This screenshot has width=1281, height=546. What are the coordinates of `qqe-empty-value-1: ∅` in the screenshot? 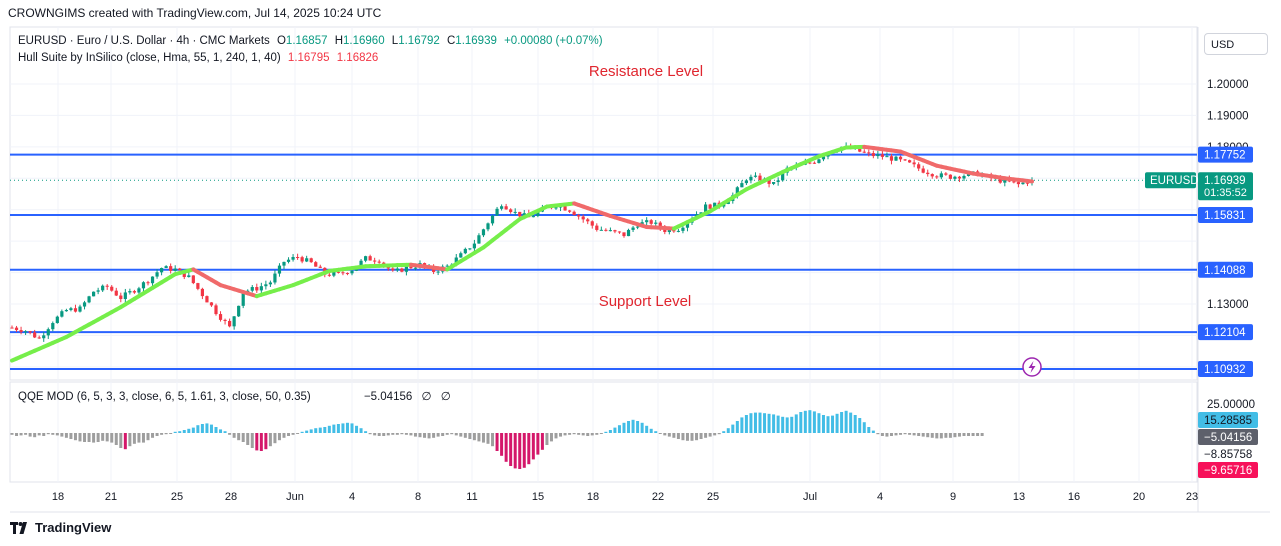 It's located at (426, 397).